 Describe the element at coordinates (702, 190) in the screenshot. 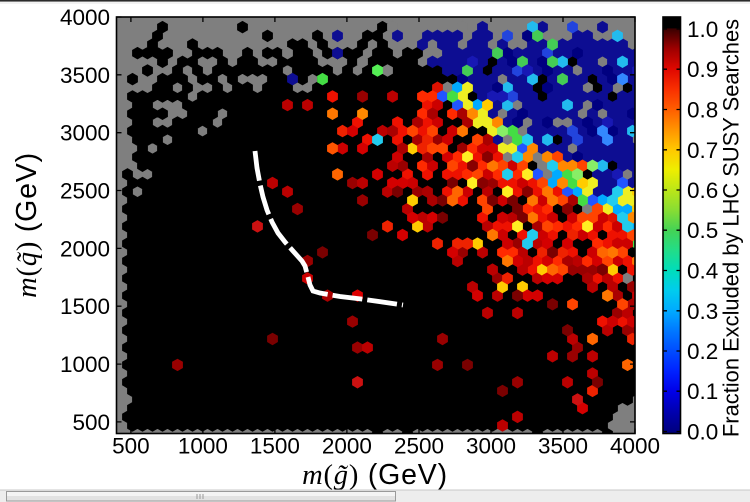

I see `svg-text: 0.6` at that location.